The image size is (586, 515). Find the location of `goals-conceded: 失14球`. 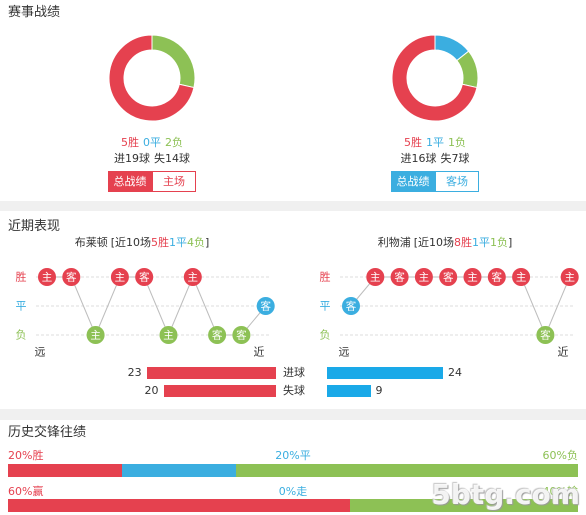

goals-conceded: 失14球 is located at coordinates (172, 158).